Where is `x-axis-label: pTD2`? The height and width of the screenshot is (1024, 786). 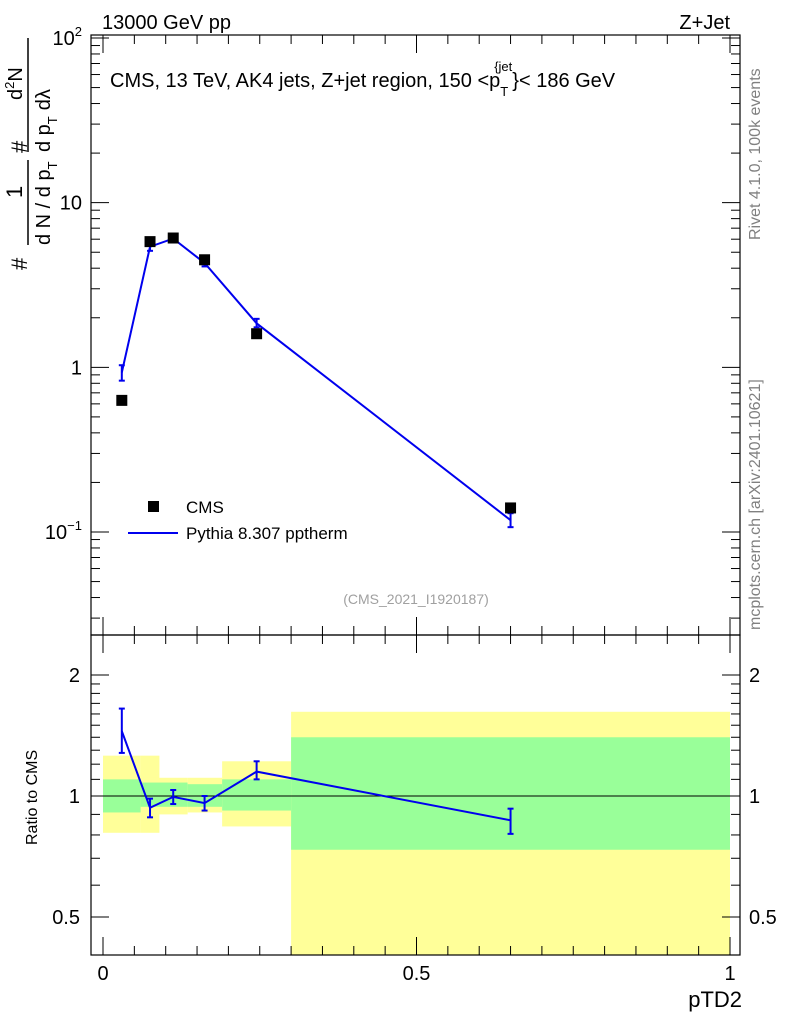 x-axis-label: pTD2 is located at coordinates (715, 999).